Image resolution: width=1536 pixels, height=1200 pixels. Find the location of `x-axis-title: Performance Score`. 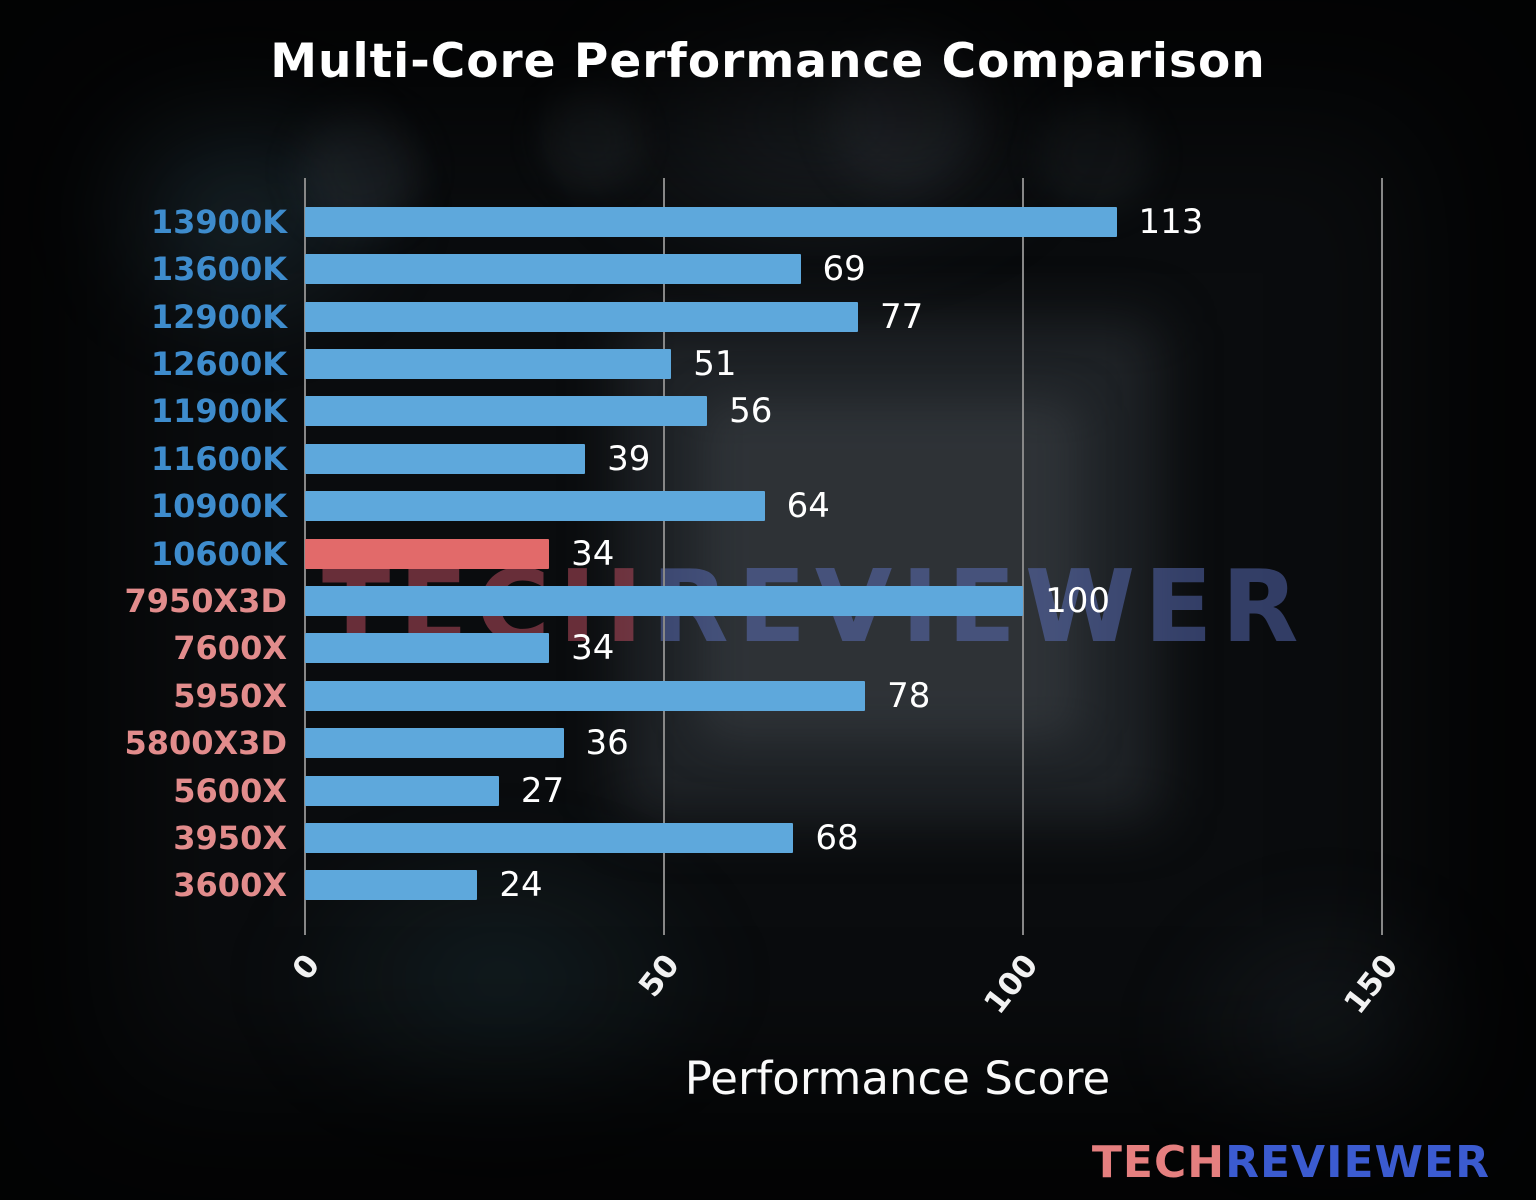

x-axis-title: Performance Score is located at coordinates (897, 1078).